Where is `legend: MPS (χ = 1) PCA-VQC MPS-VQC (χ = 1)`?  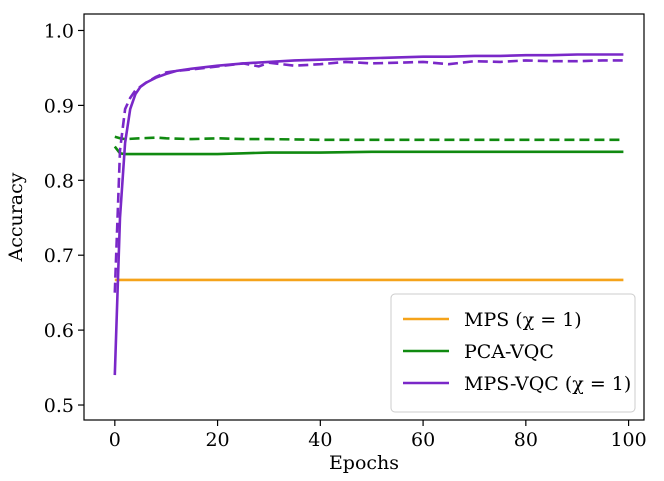
legend: MPS (χ = 1) PCA-VQC MPS-VQC (χ = 1) is located at coordinates (513, 353).